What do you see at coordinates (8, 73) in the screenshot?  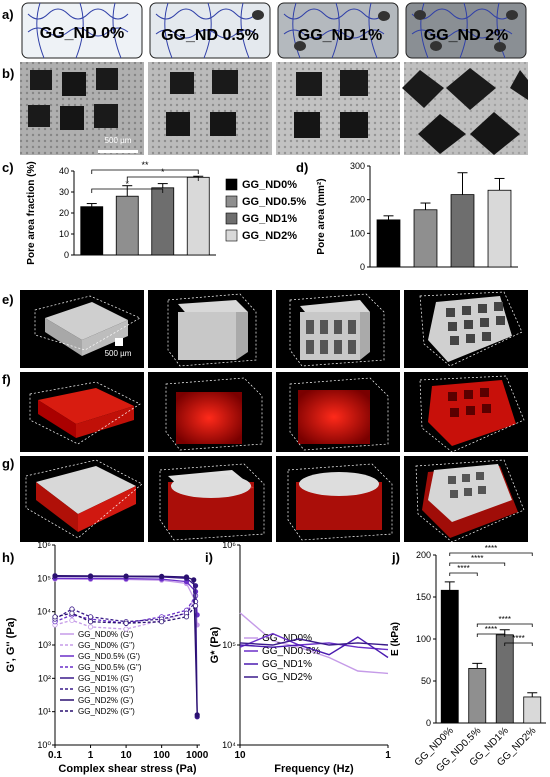 I see `panel-letter-b: b)` at bounding box center [8, 73].